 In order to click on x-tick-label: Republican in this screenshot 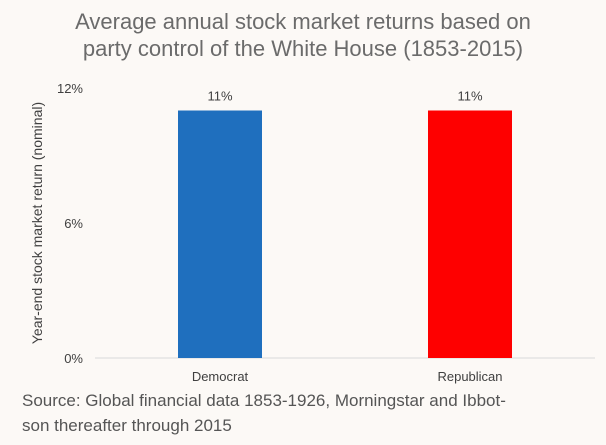, I will do `click(469, 376)`.